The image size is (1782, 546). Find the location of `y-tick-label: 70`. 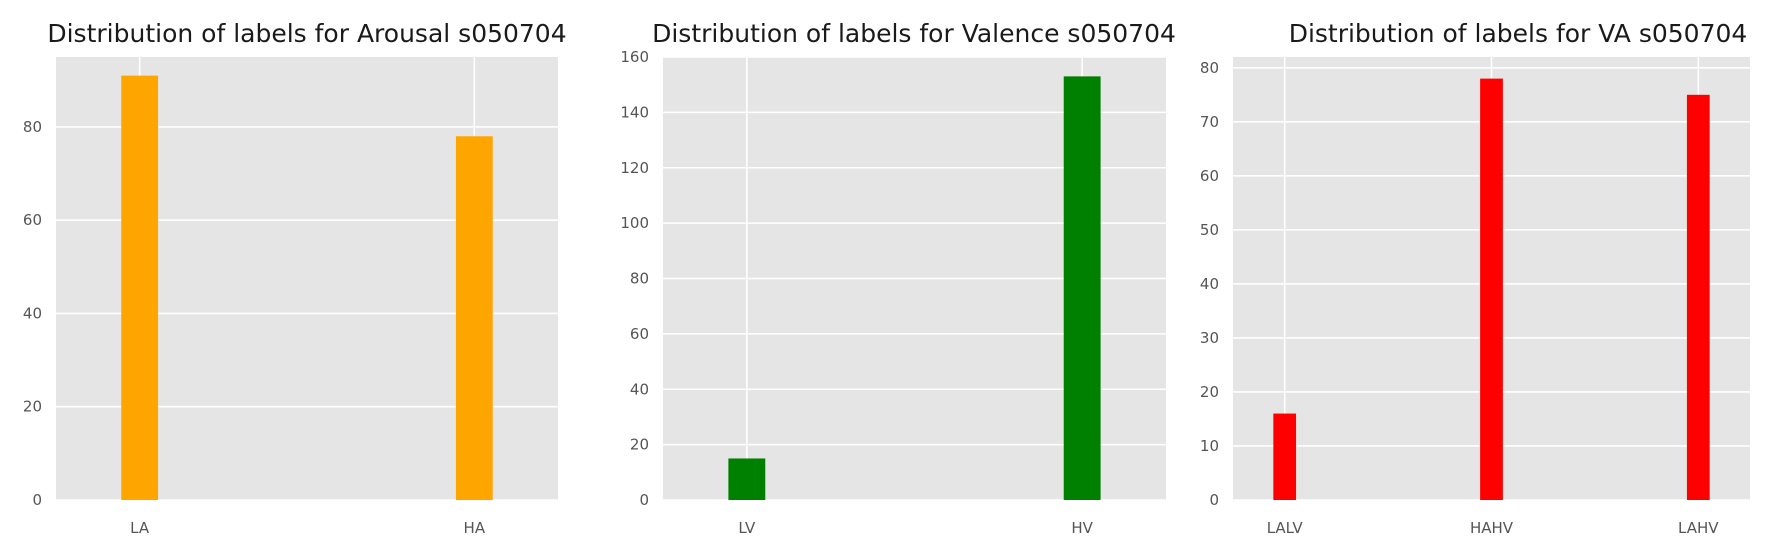

y-tick-label: 70 is located at coordinates (1209, 122).